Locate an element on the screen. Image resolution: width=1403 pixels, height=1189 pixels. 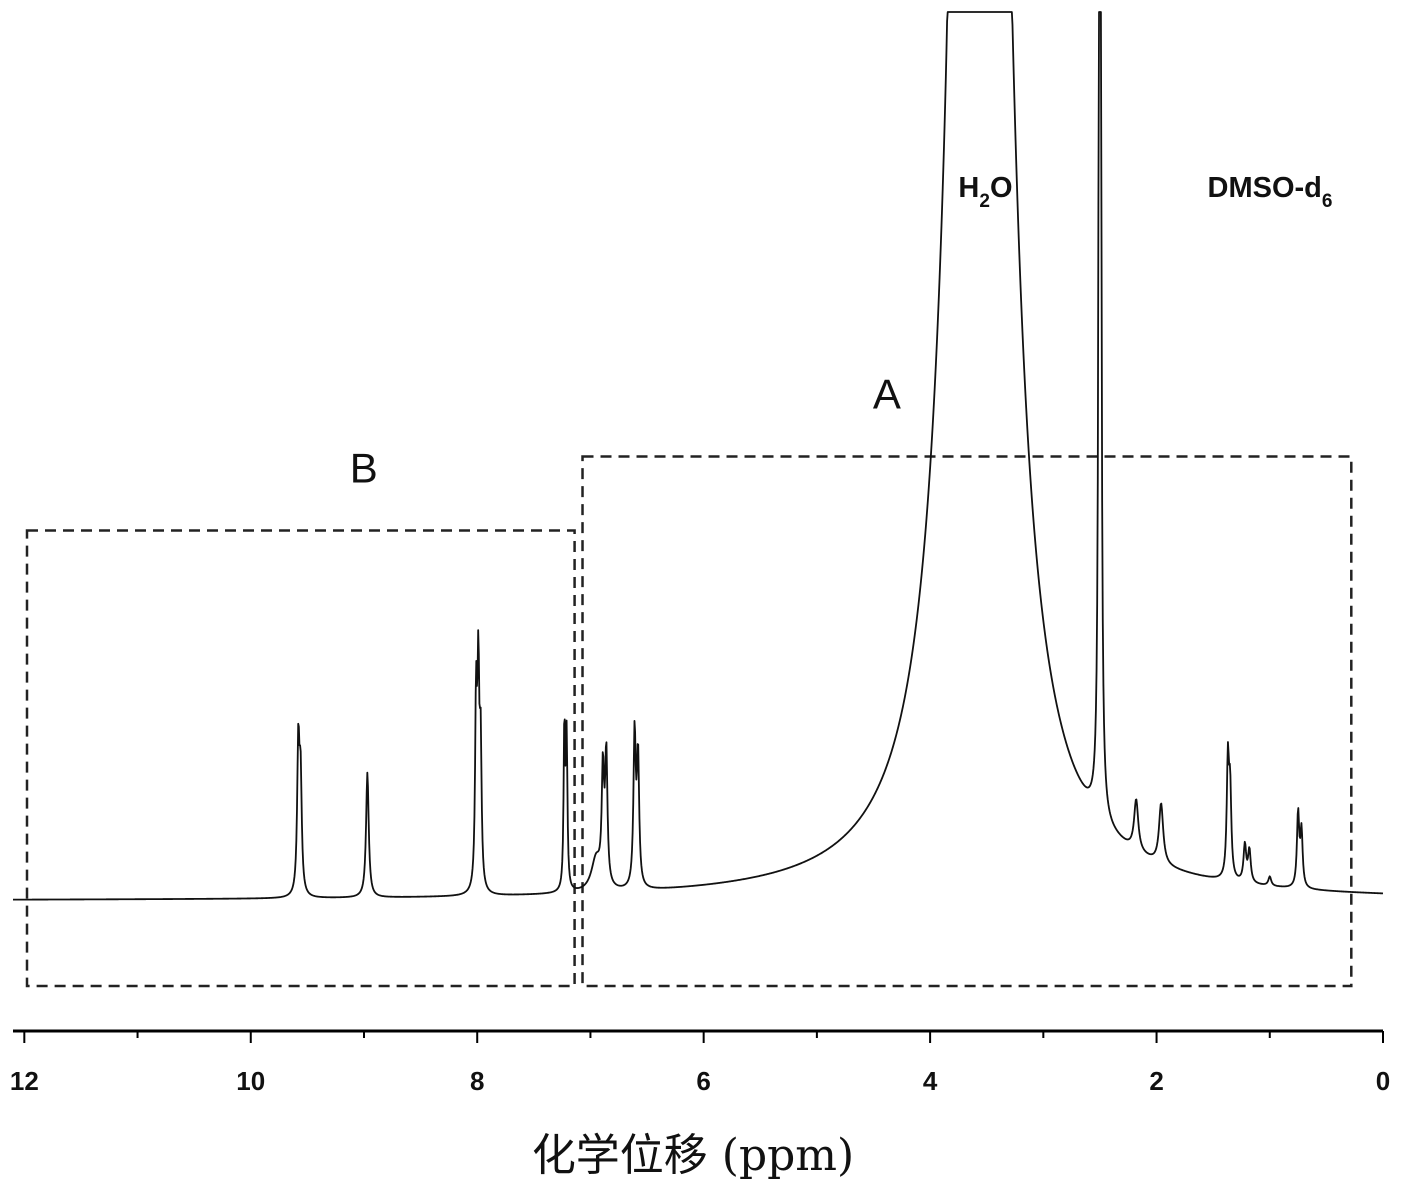
x-tick-label: 6 is located at coordinates (703, 1081).